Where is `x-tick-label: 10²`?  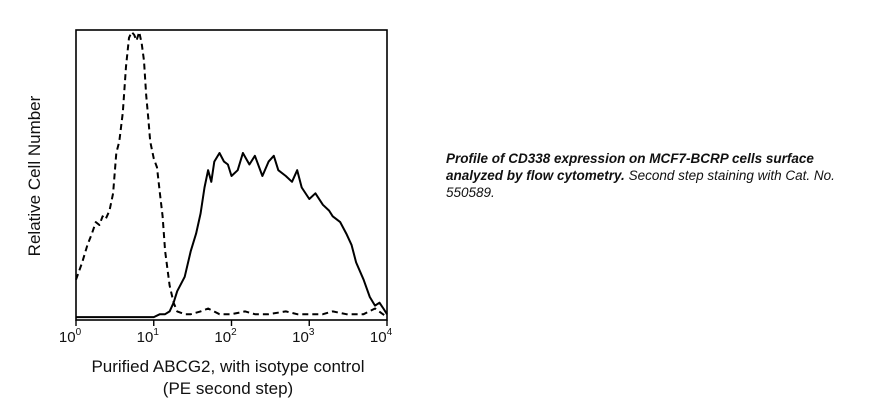 x-tick-label: 10² is located at coordinates (225, 336).